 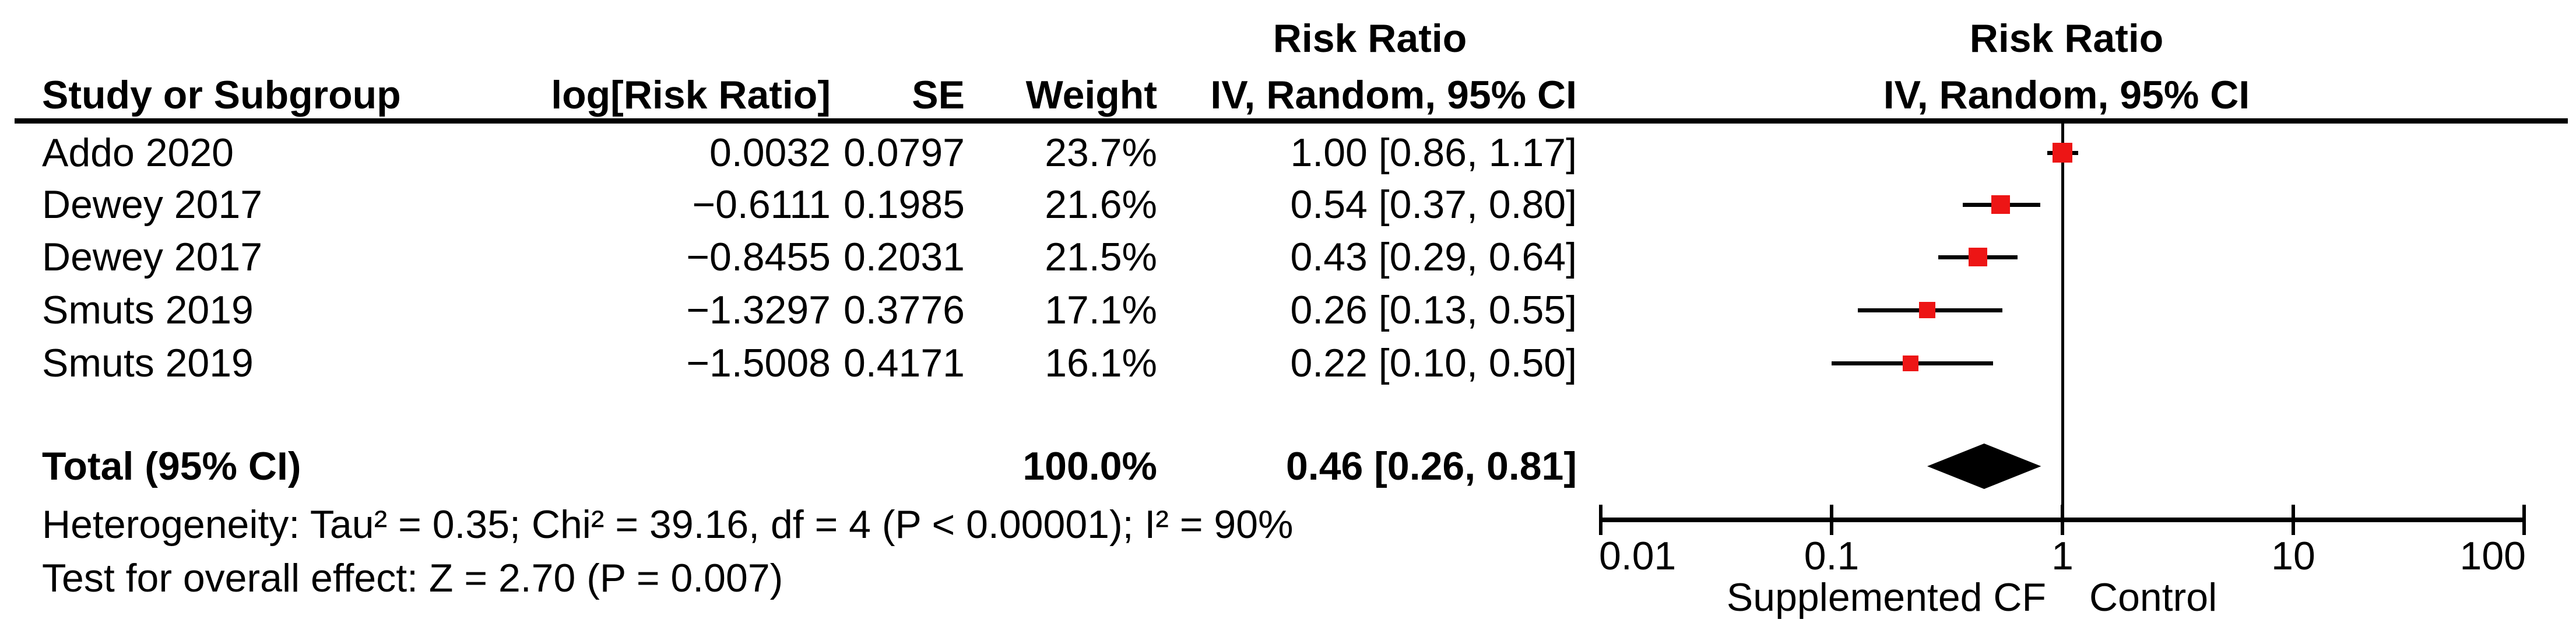 I want to click on study-log-rr: −0.6111, so click(x=761, y=204).